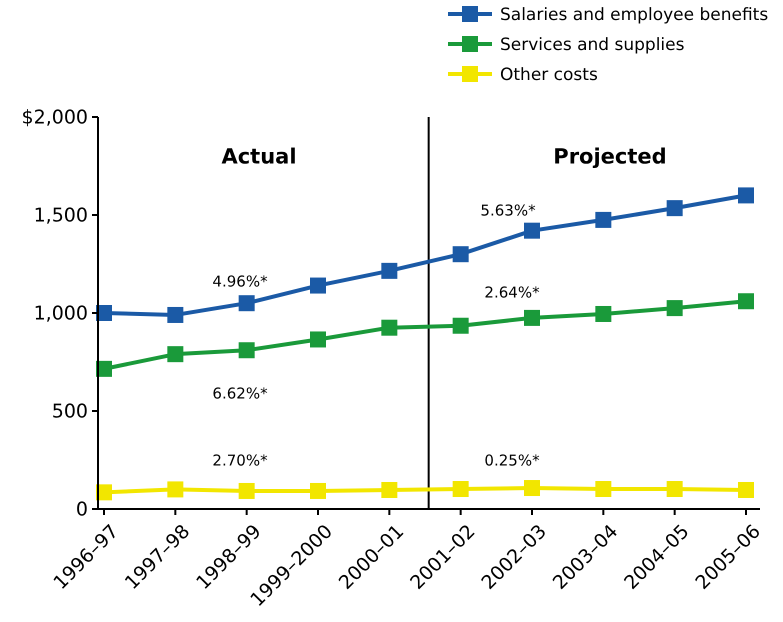 Image resolution: width=783 pixels, height=622 pixels. What do you see at coordinates (70, 411) in the screenshot?
I see `y-tick-label: 500` at bounding box center [70, 411].